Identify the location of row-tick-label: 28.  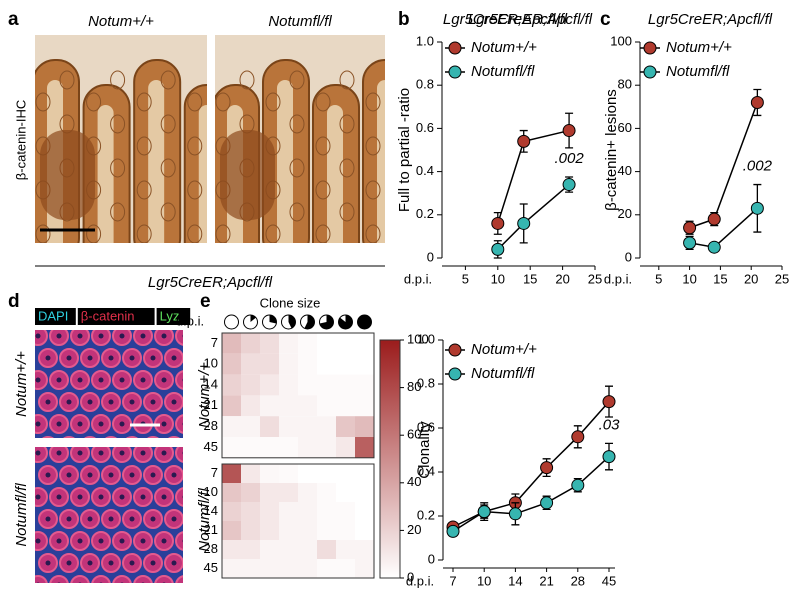
(211, 425).